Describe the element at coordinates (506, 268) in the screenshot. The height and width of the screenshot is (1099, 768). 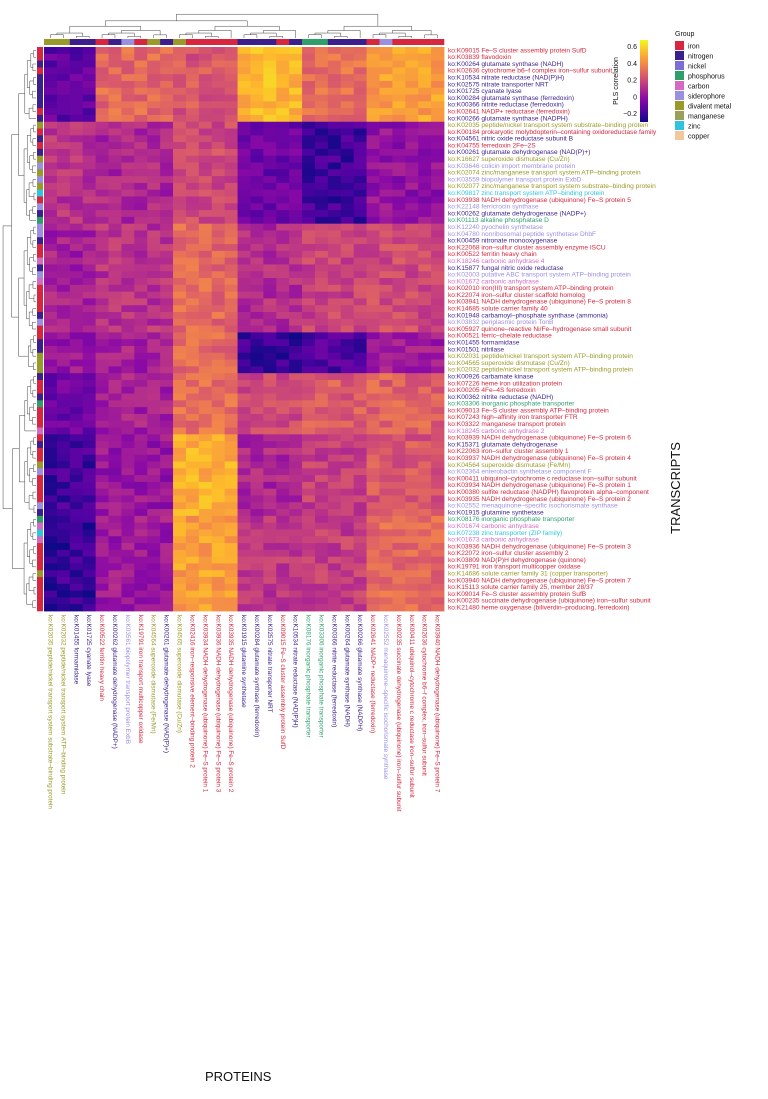
I see `row-label: ko:K15877 fungal nitric oxide reductase` at that location.